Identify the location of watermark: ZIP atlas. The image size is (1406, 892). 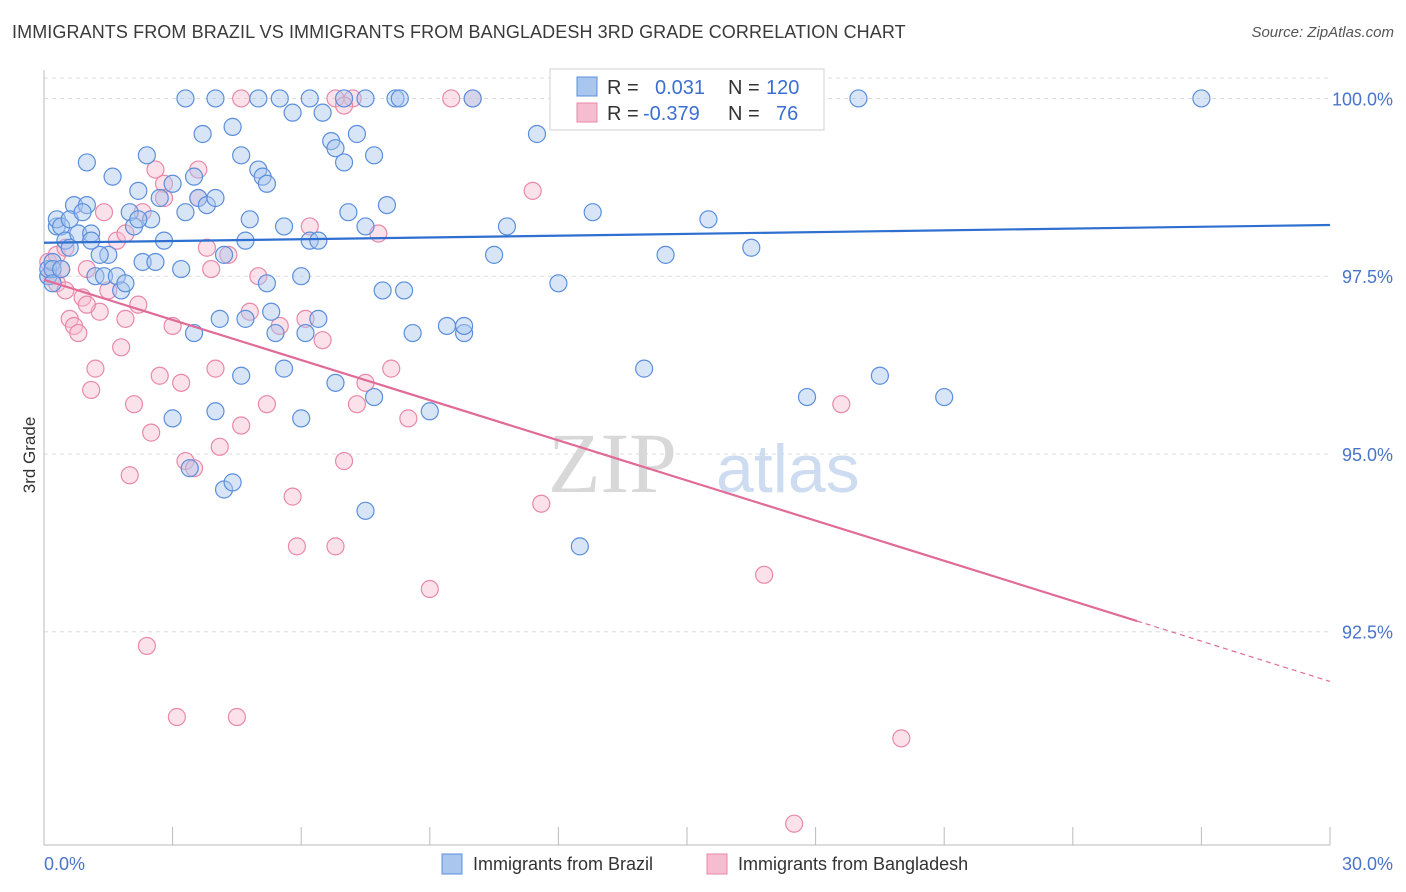
(704, 463).